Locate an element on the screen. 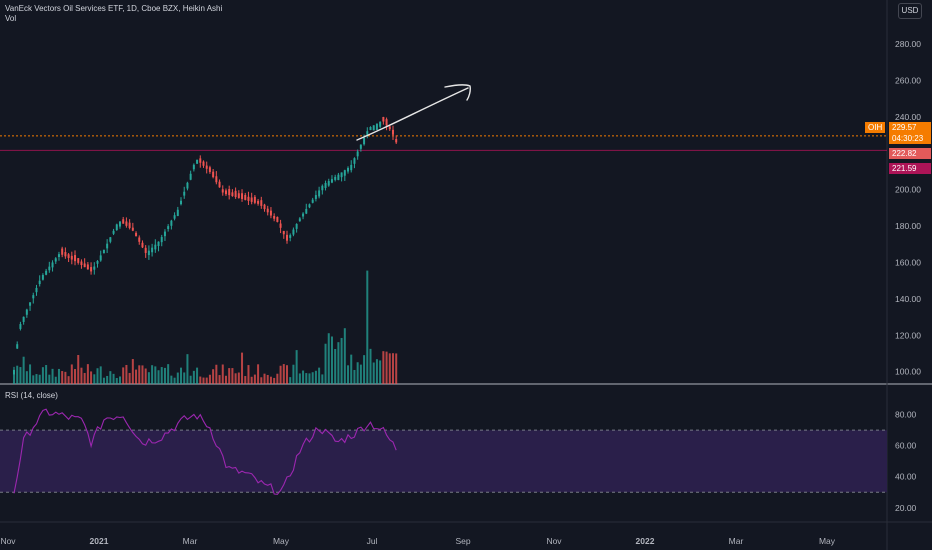 The height and width of the screenshot is (550, 932). price-axis-tick: 100.00 is located at coordinates (908, 372).